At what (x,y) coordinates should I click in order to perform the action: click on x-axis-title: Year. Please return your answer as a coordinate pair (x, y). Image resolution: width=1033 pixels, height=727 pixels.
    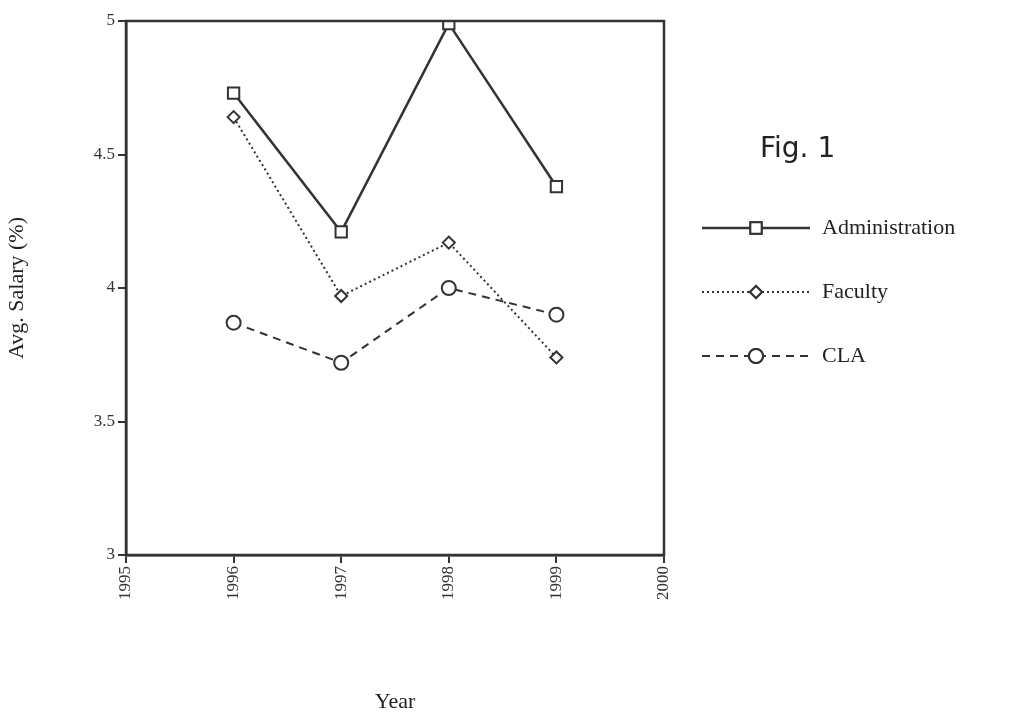
    Looking at the image, I should click on (395, 700).